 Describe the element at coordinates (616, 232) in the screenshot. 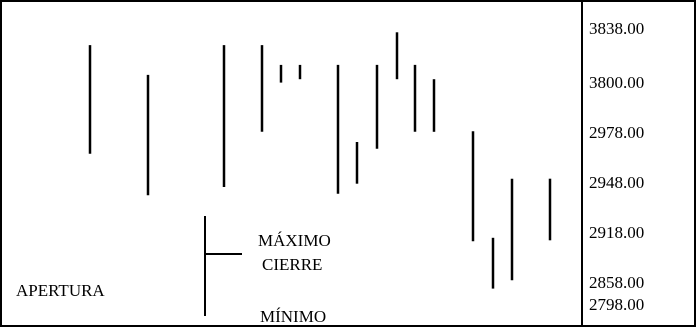

I see `y-tick-label: 2918.00` at that location.